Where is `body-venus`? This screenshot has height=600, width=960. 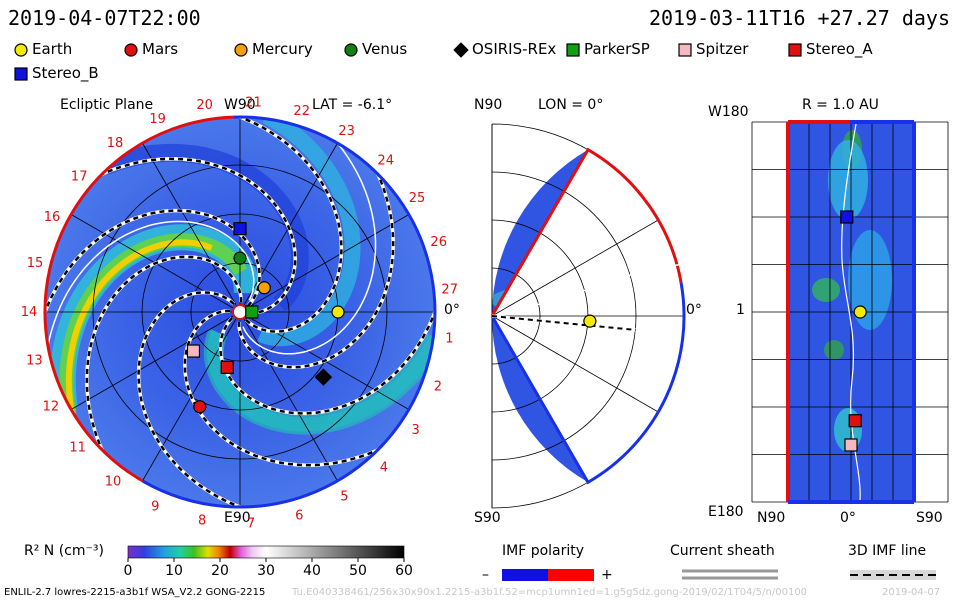 body-venus is located at coordinates (240, 258).